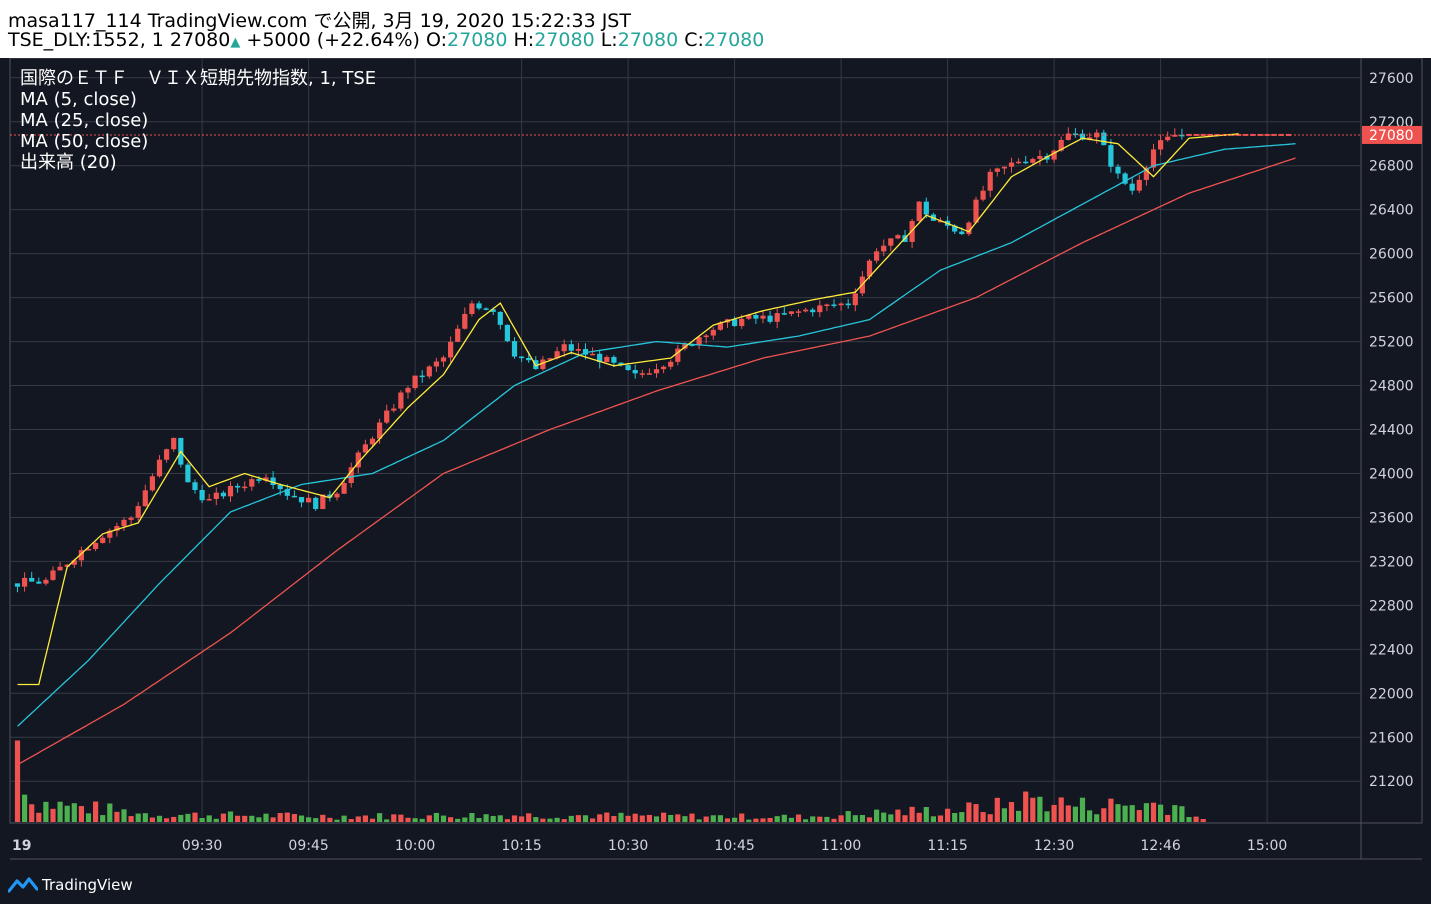  What do you see at coordinates (21, 846) in the screenshot?
I see `x-tick-label: 19` at bounding box center [21, 846].